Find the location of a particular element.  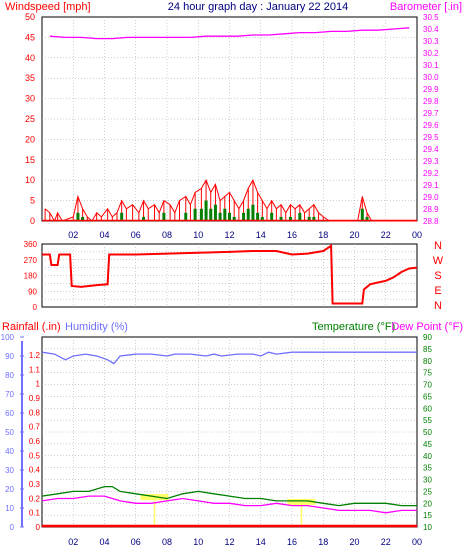

humidity-tick-label: 50 is located at coordinates (9, 432).